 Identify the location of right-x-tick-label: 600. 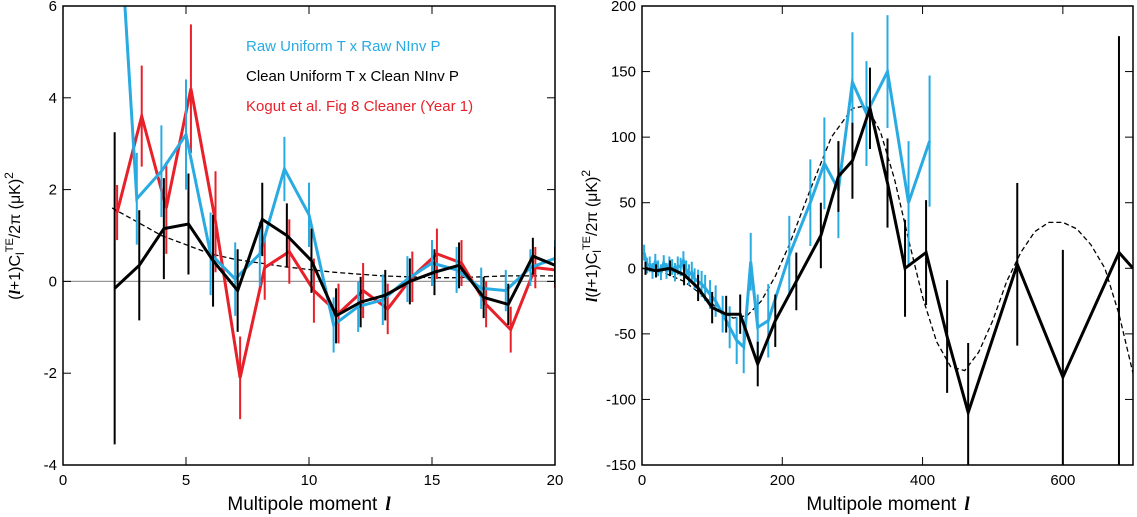
(1062, 480).